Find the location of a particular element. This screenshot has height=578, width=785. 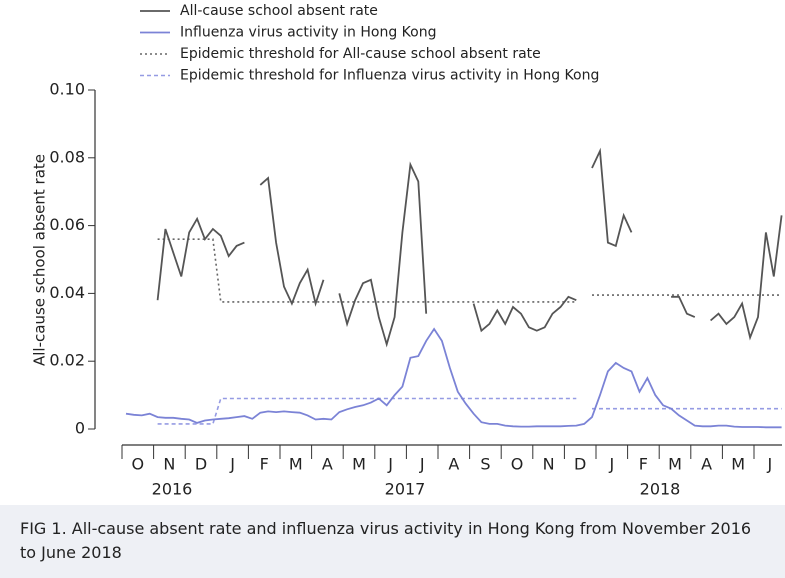

y-tick-label: 0.08 is located at coordinates (67, 156).